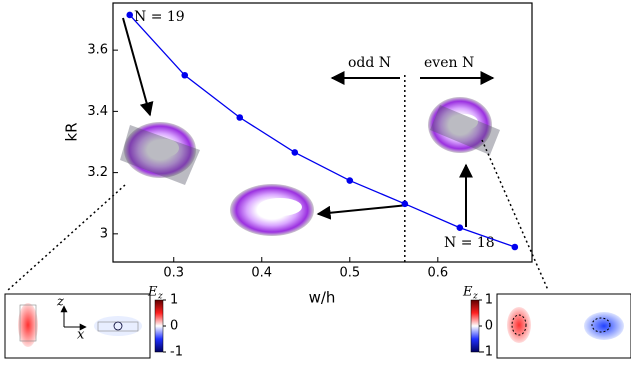 The image size is (631, 366). I want to click on x-tick-label: 0.3, so click(173, 273).